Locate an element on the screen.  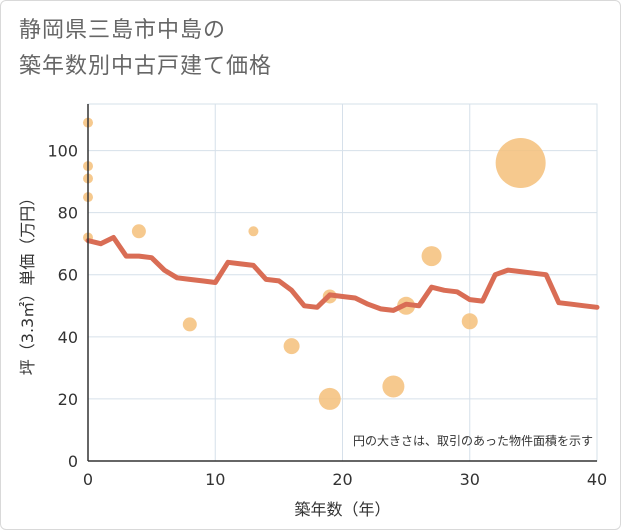
x-tick-label: 10 is located at coordinates (215, 479).